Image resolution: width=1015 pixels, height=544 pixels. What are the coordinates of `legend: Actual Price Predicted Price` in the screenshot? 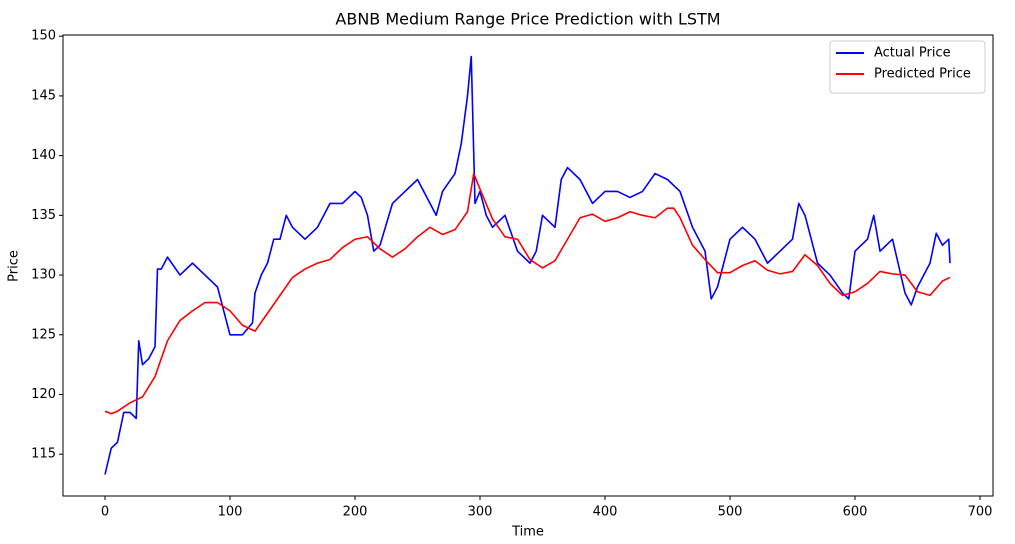 It's located at (907, 67).